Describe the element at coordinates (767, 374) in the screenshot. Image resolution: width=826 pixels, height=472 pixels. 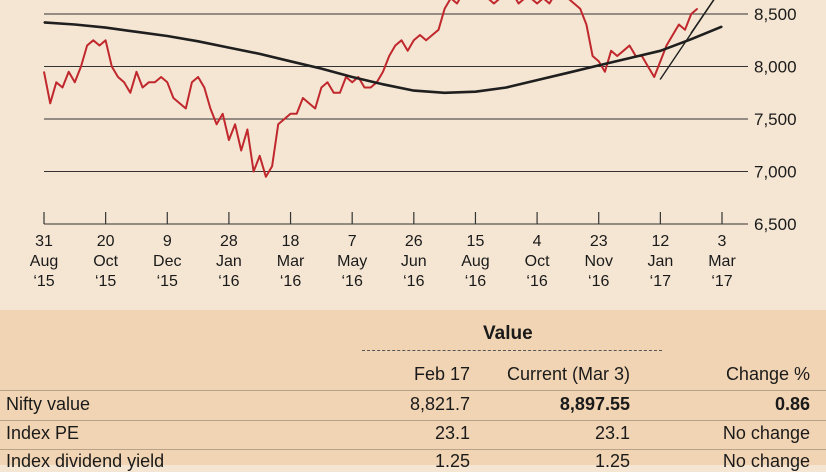
I see `col-header-change: Change %` at that location.